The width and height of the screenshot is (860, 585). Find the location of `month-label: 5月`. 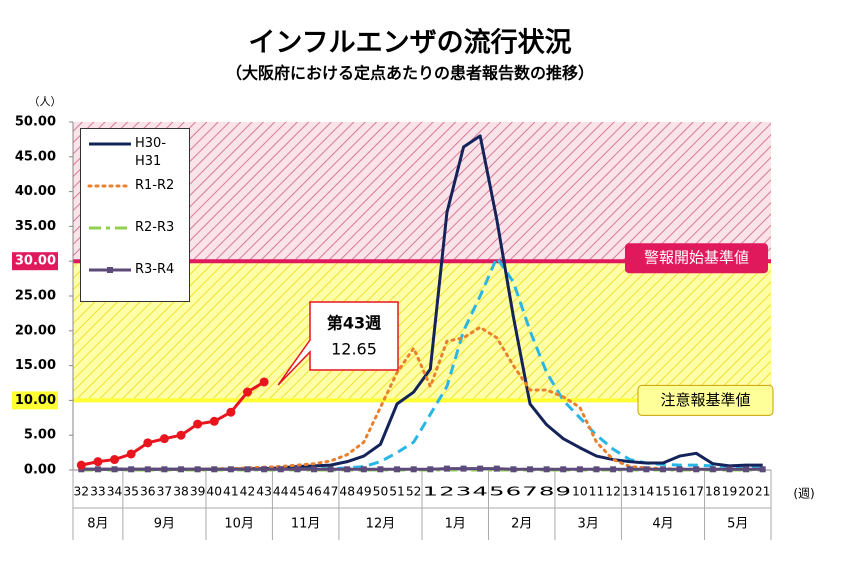

month-label: 5月 is located at coordinates (737, 524).